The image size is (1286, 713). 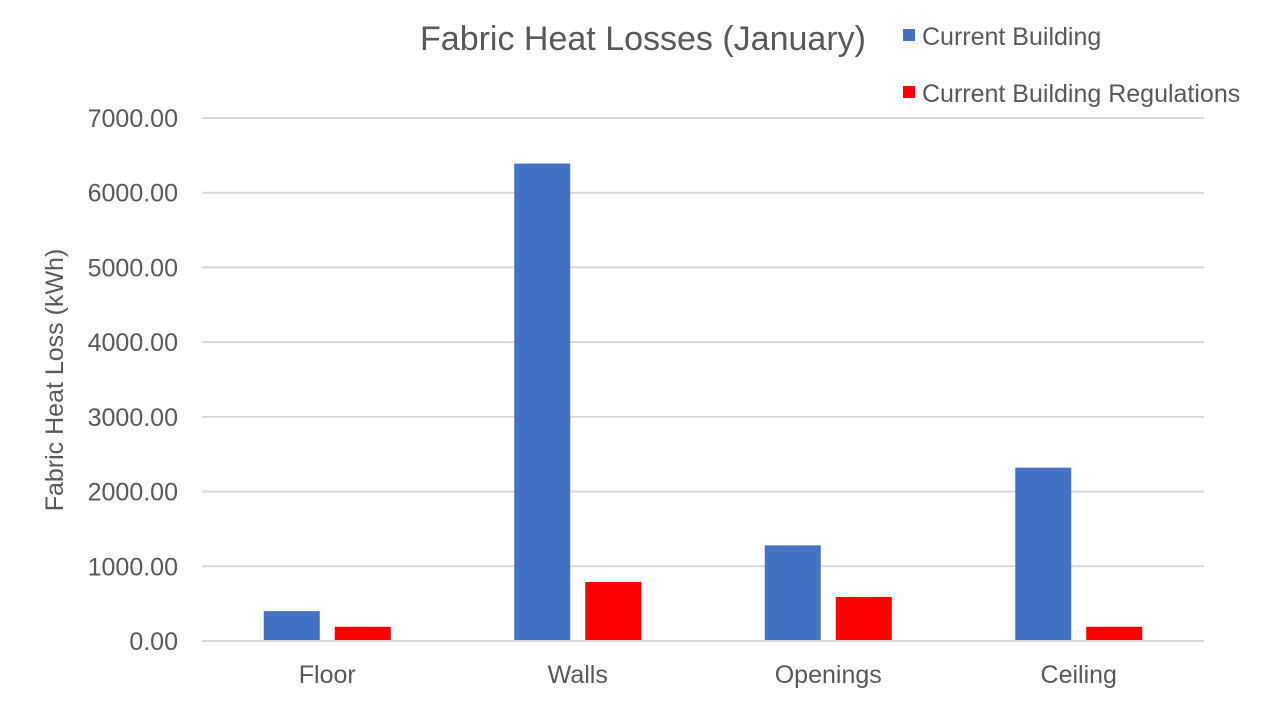 I want to click on y-tick-label: 1000.00, so click(x=133, y=567).